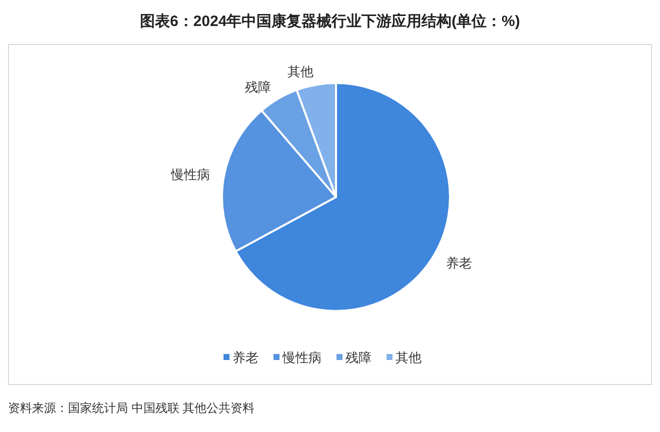 This screenshot has width=660, height=432. I want to click on legend-label: 残障, so click(359, 357).